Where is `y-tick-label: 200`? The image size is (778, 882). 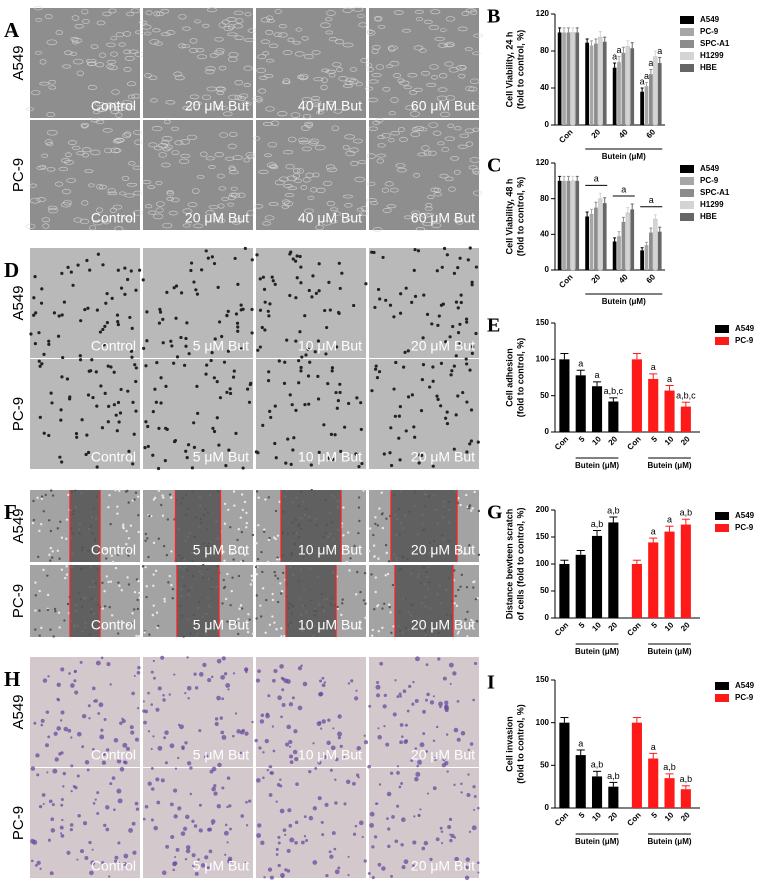
y-tick-label: 200 is located at coordinates (543, 509).